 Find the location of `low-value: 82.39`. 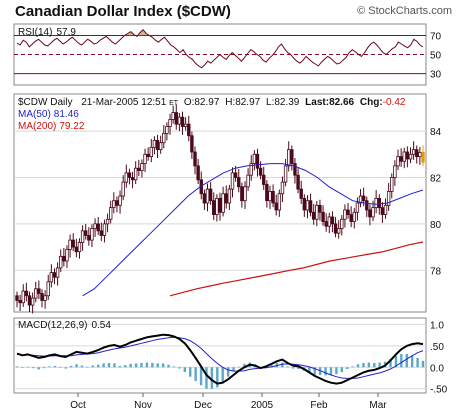

low-value: 82.39 is located at coordinates (286, 102).